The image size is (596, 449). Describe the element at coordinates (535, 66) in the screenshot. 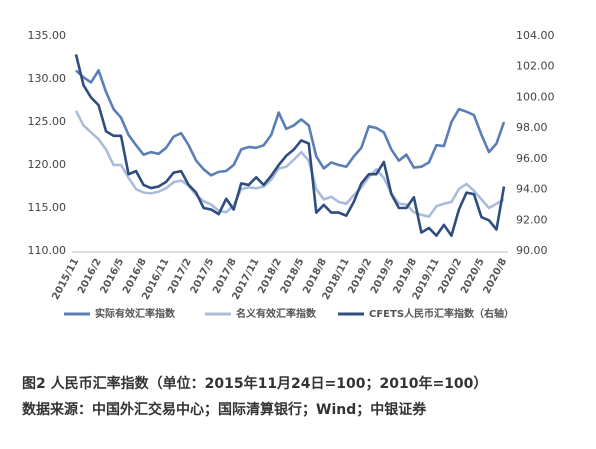

I see `y2-tick-label: 102.00` at that location.